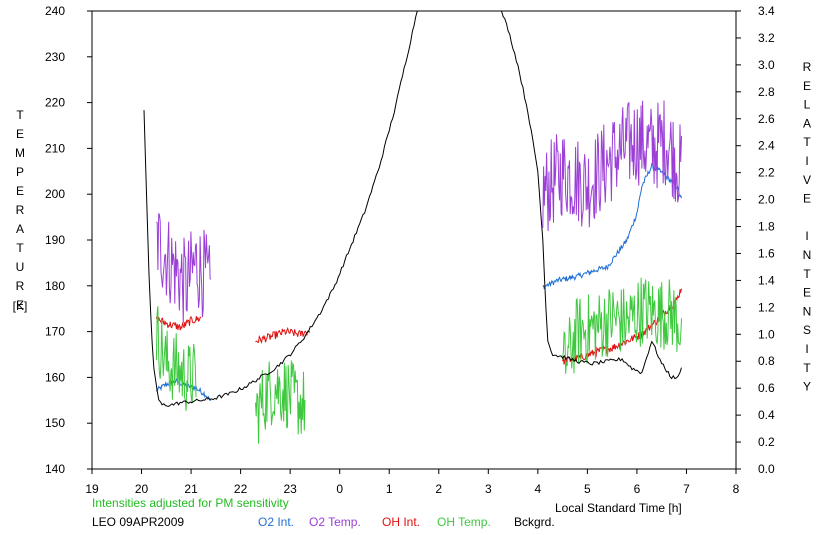 The image size is (828, 535). I want to click on y-right-tick-label: 0.8, so click(766, 361).